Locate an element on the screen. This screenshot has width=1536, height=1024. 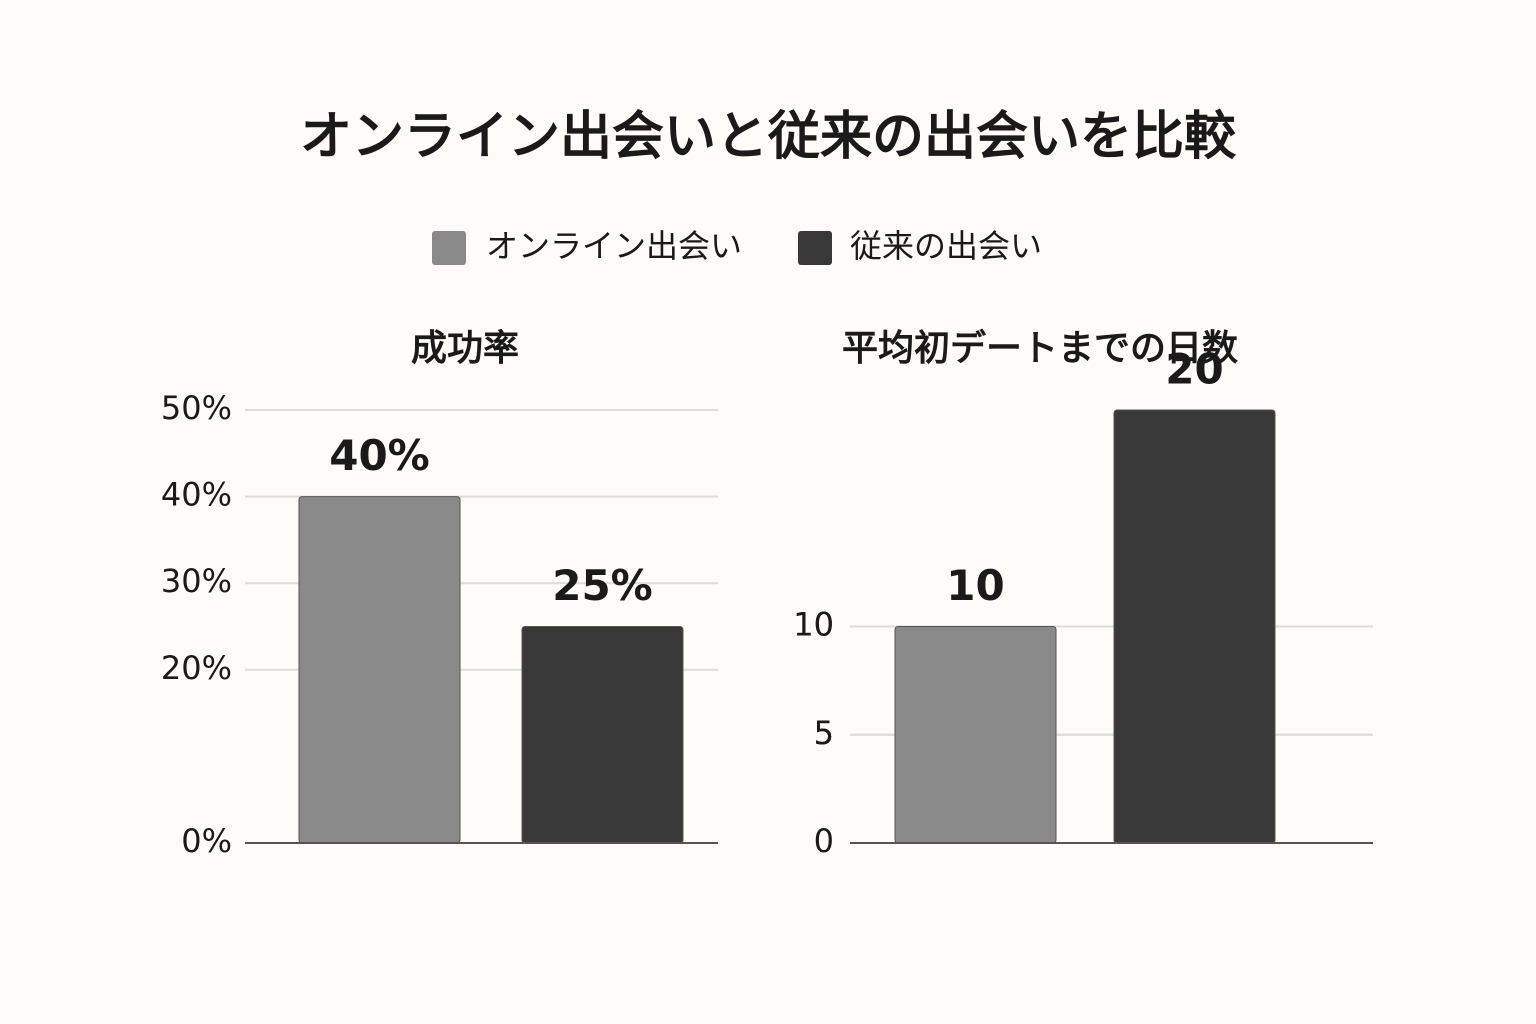
chart-title: 平均初デートまでの日数 is located at coordinates (1040, 348).